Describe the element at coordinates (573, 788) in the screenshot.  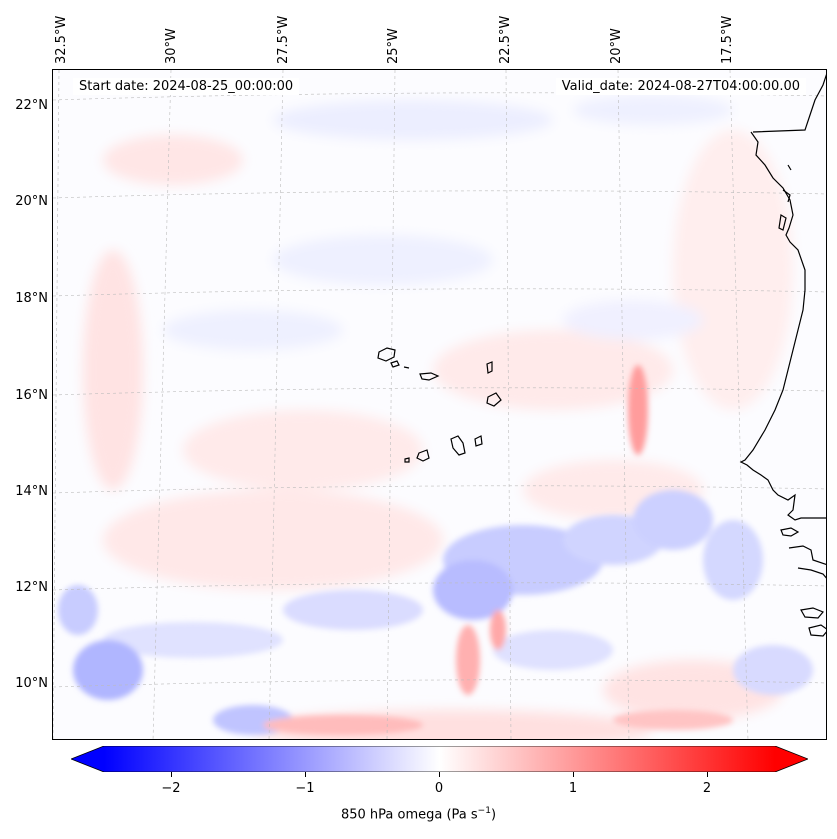
I see `colorbar-tick-label: 1` at that location.